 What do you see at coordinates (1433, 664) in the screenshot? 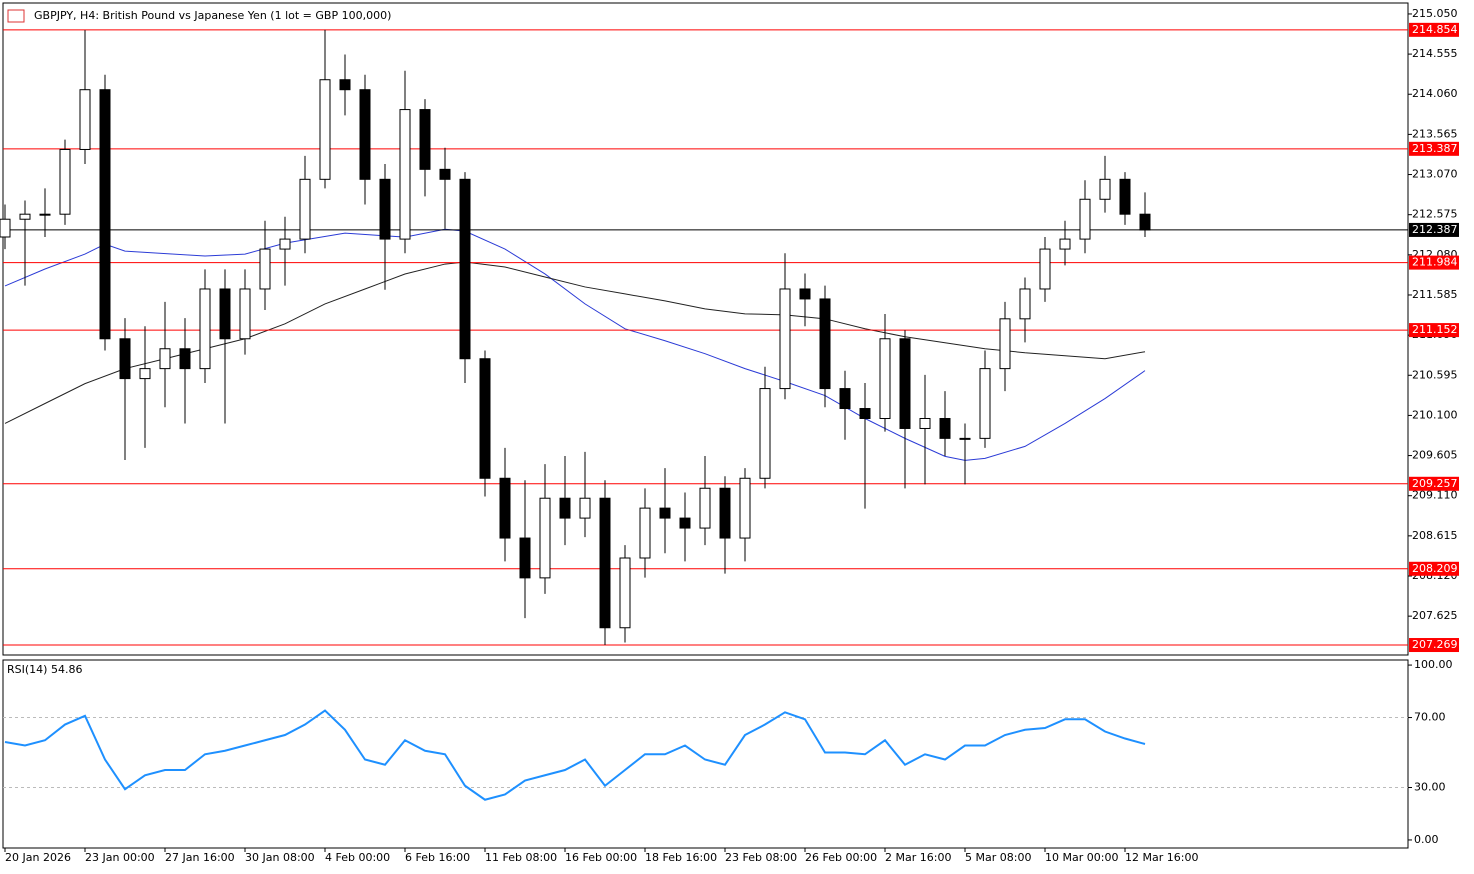
I see `y-tick-label: 100.00` at bounding box center [1433, 664].